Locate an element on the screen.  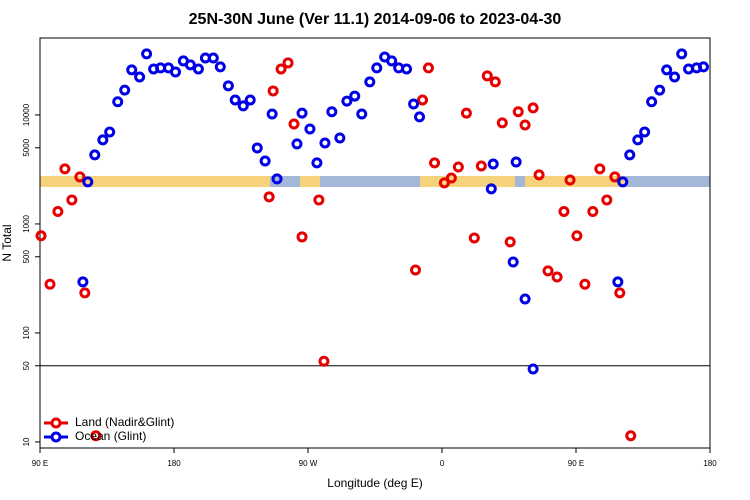
ocean-strip is located at coordinates (375, 181).